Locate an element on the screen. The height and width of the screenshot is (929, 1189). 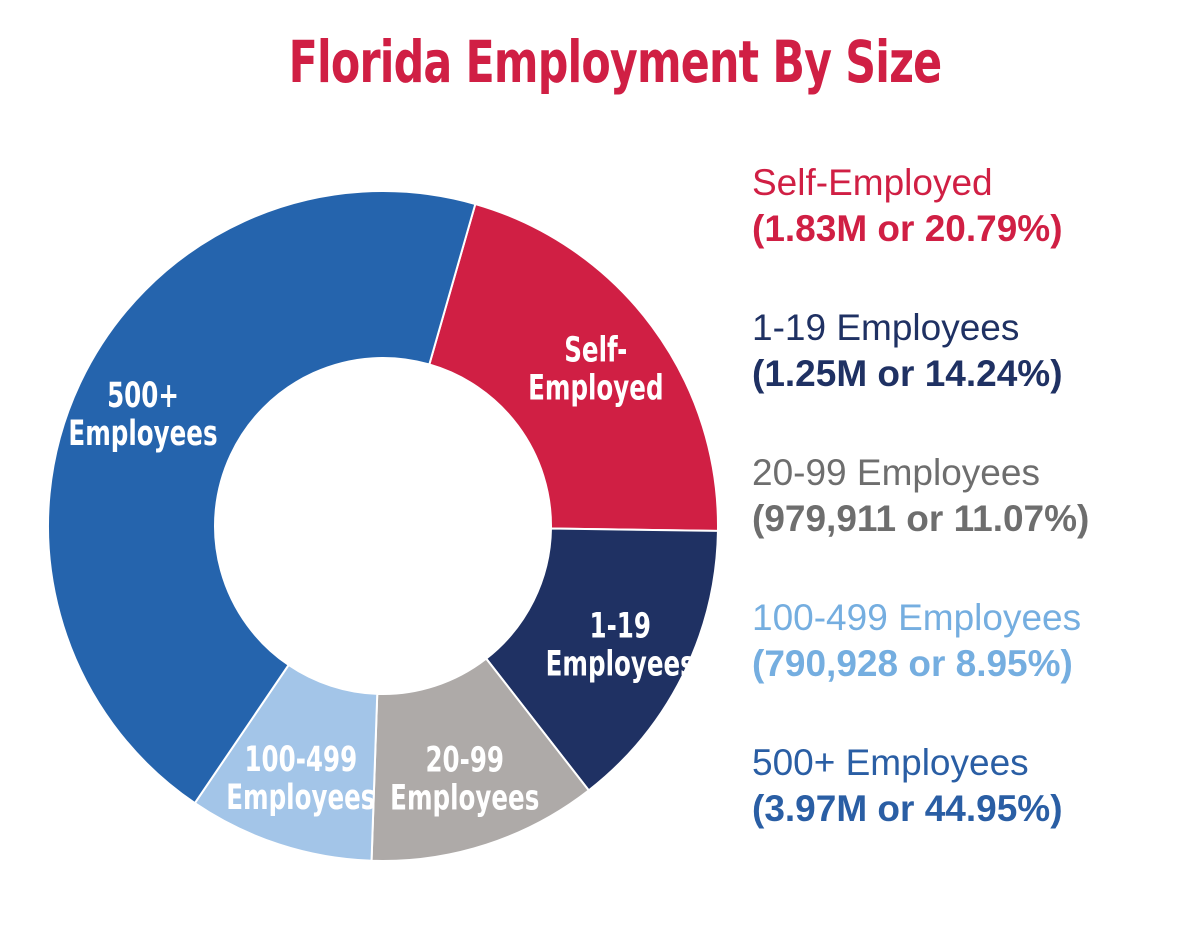
slice-label-line: Self- is located at coordinates (595, 350).